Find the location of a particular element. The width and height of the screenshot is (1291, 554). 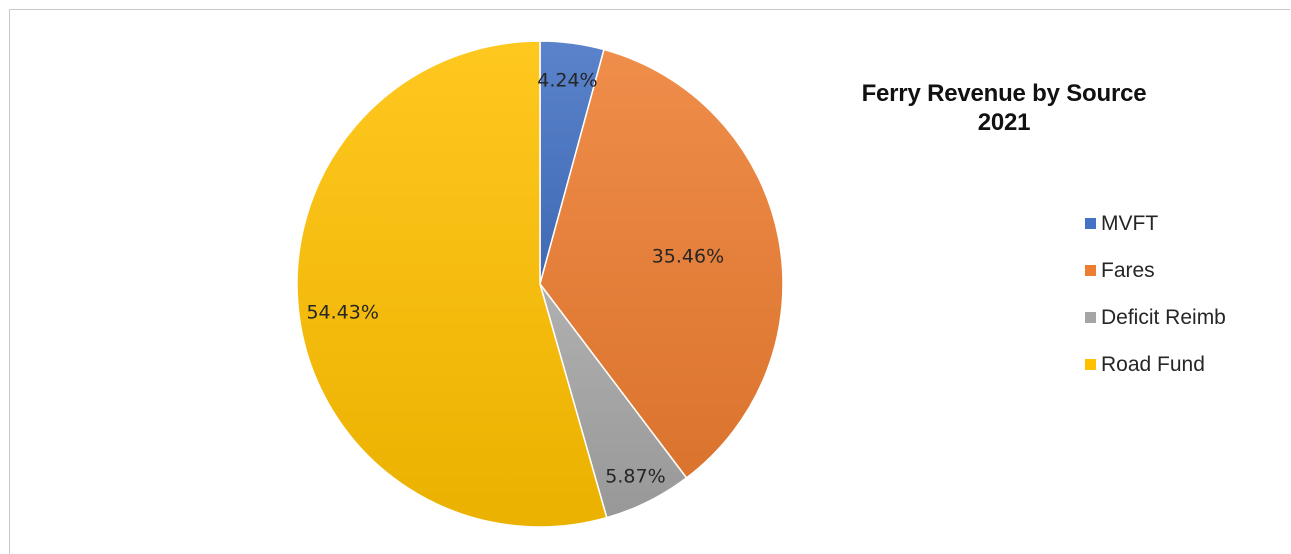

legend-label-mvft: MVFT is located at coordinates (1130, 223).